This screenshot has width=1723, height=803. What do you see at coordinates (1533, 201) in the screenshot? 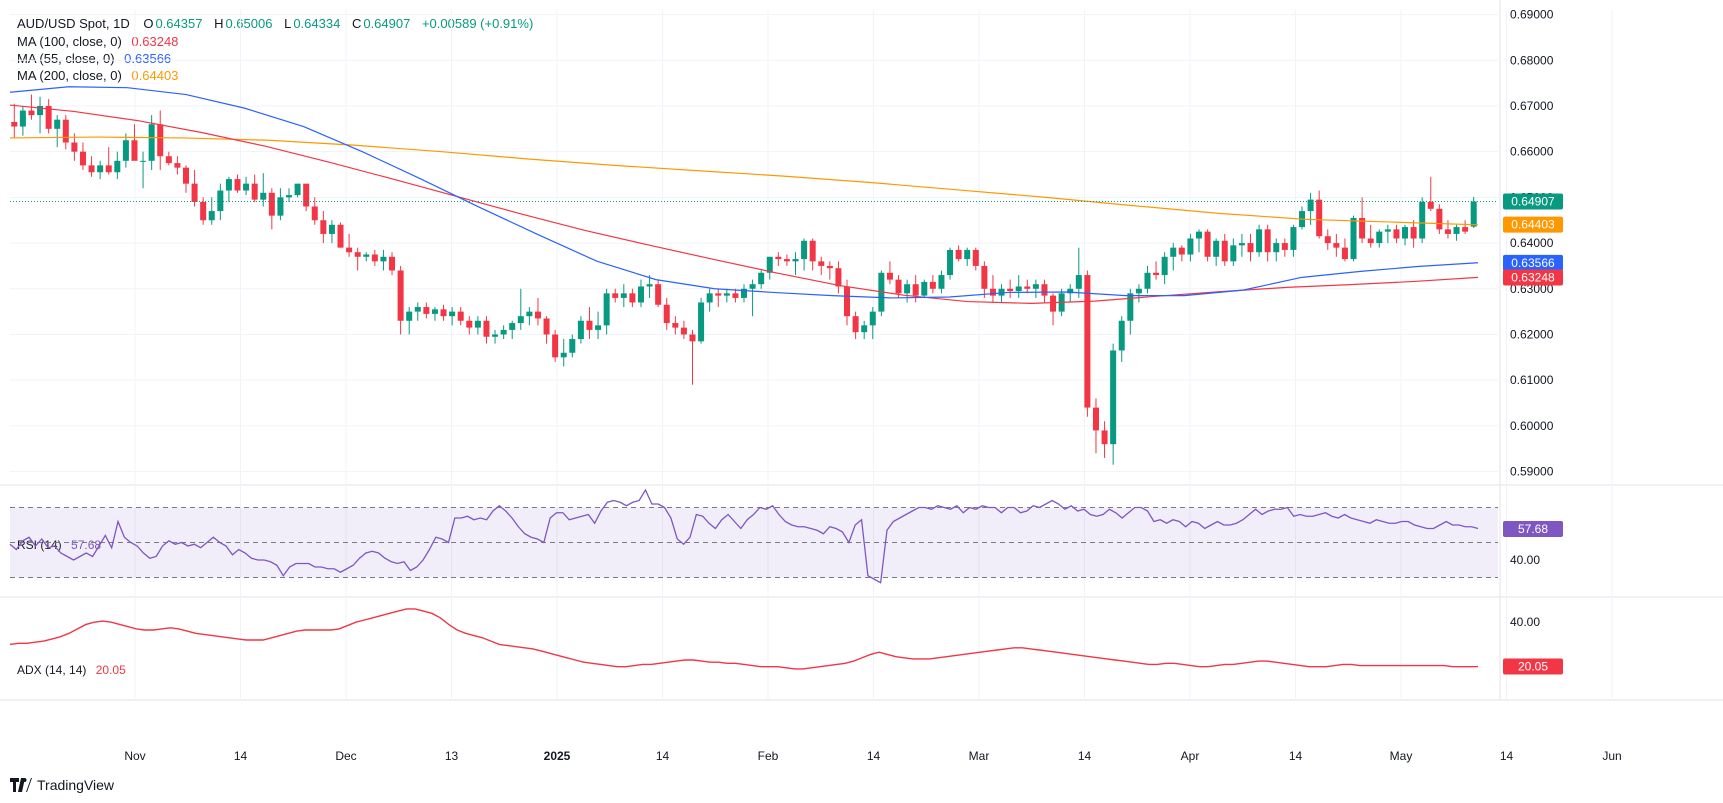
I see `last-price-badge-label: 0.64907` at bounding box center [1533, 201].